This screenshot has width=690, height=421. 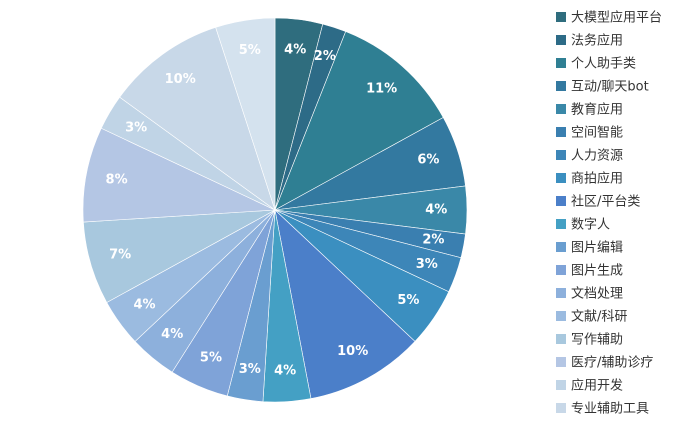 I want to click on legend-label: 医疗/辅助诊疗, so click(x=612, y=363).